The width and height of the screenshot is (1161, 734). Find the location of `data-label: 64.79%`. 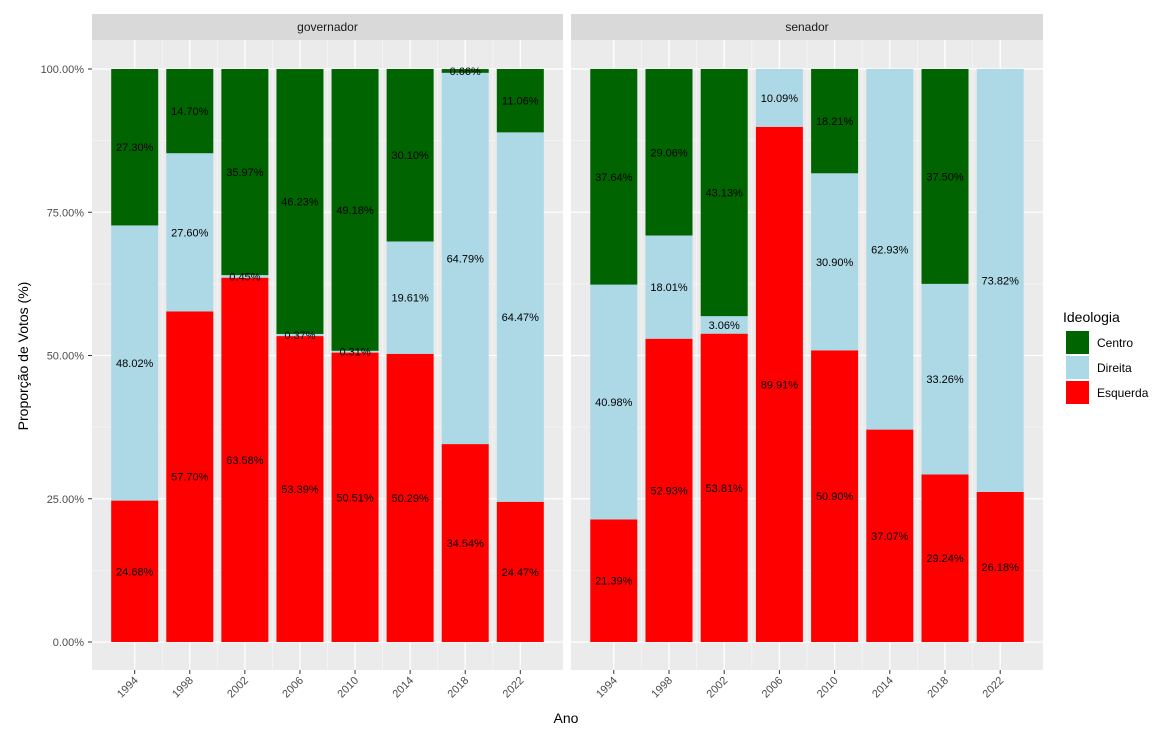

data-label: 64.79% is located at coordinates (466, 259).